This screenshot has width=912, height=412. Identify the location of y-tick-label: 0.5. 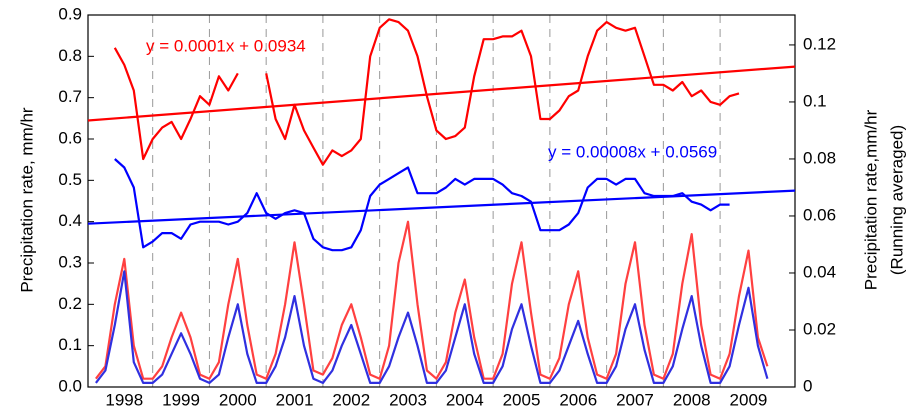
(70, 179).